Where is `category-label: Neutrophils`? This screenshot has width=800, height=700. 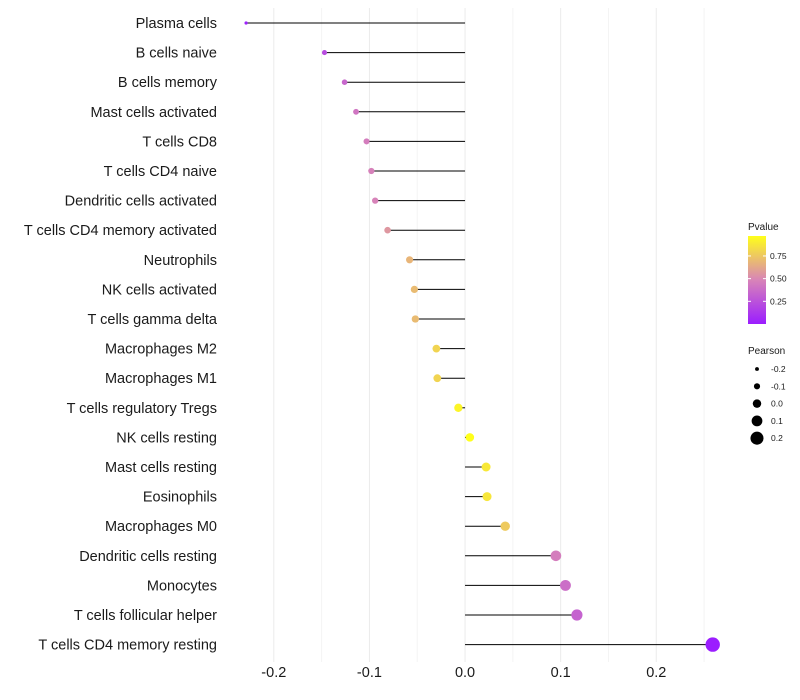 category-label: Neutrophils is located at coordinates (180, 261).